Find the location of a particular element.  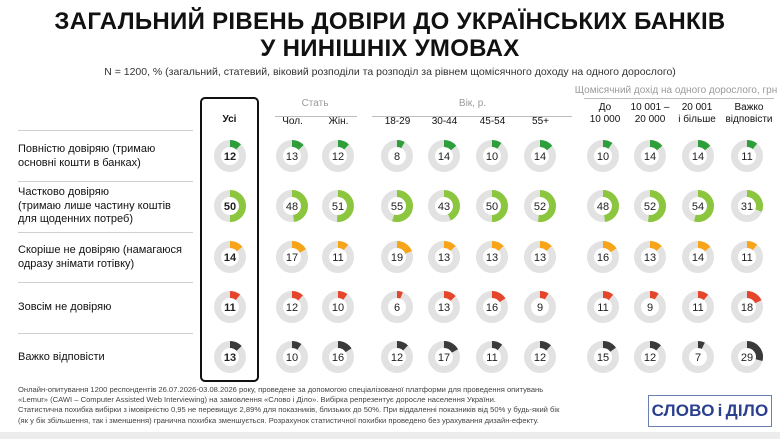

donut-fully_trust-age45_54: 10 is located at coordinates (492, 156).